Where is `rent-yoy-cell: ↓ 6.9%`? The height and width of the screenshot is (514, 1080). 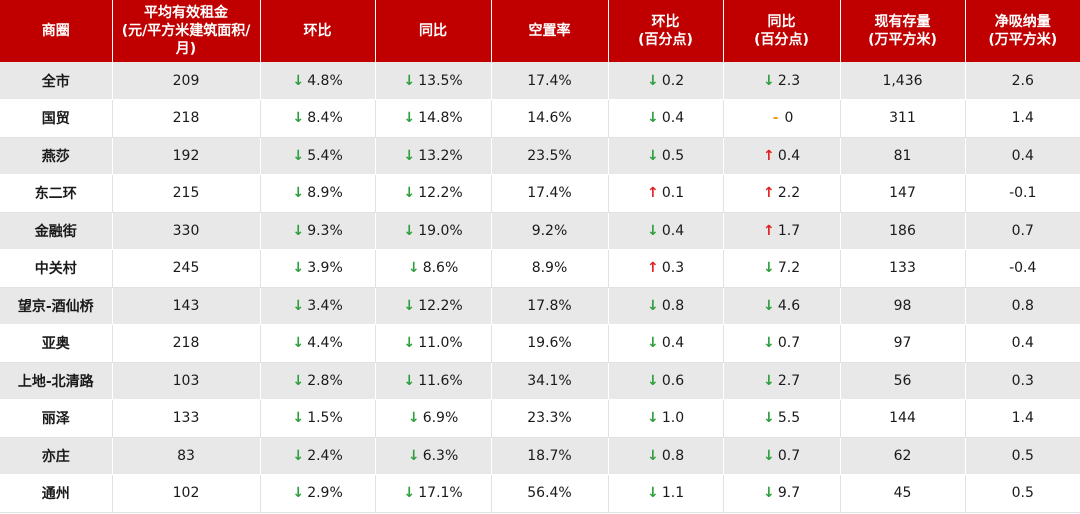 rent-yoy-cell: ↓ 6.9% is located at coordinates (433, 418).